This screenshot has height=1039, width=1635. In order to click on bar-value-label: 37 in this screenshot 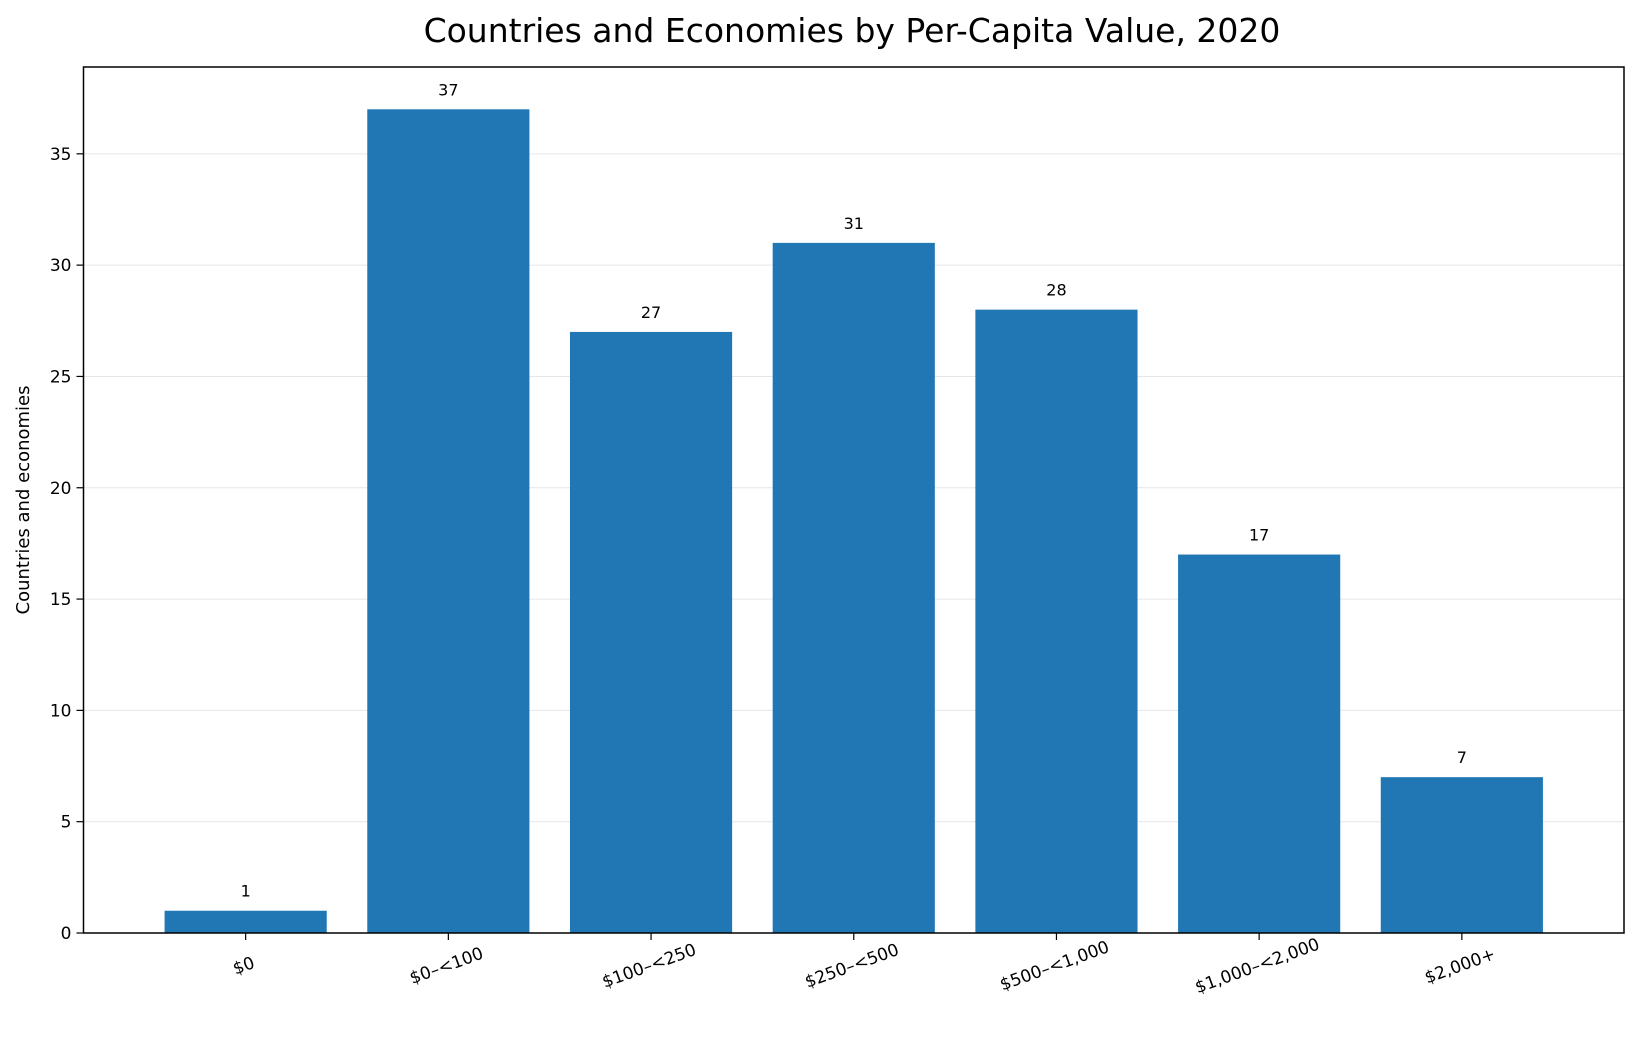, I will do `click(448, 89)`.